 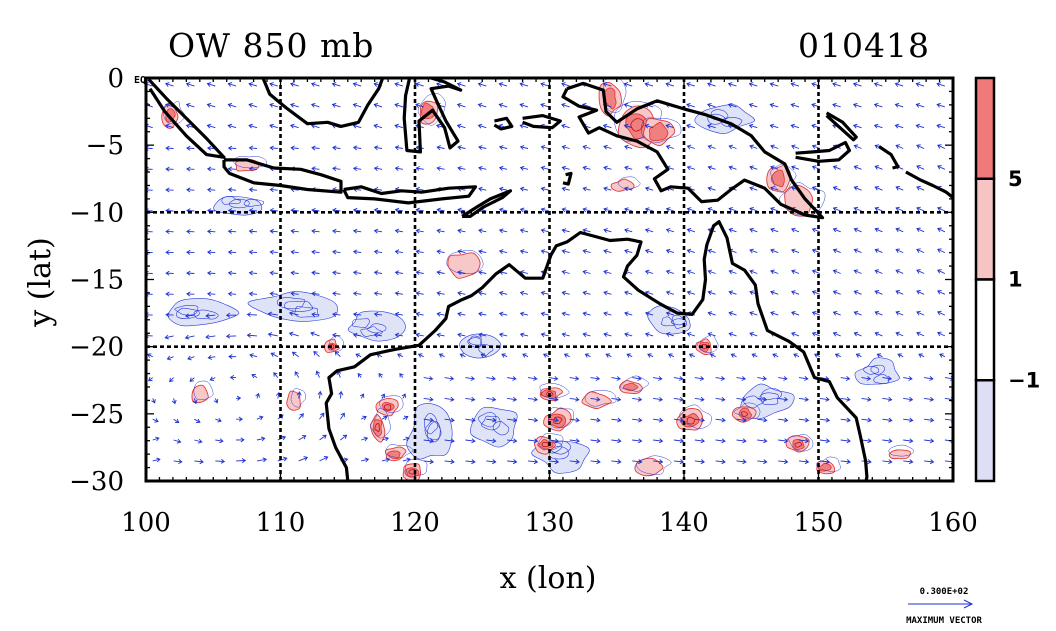 What do you see at coordinates (550, 393) in the screenshot?
I see `positive-vorticity-contour` at bounding box center [550, 393].